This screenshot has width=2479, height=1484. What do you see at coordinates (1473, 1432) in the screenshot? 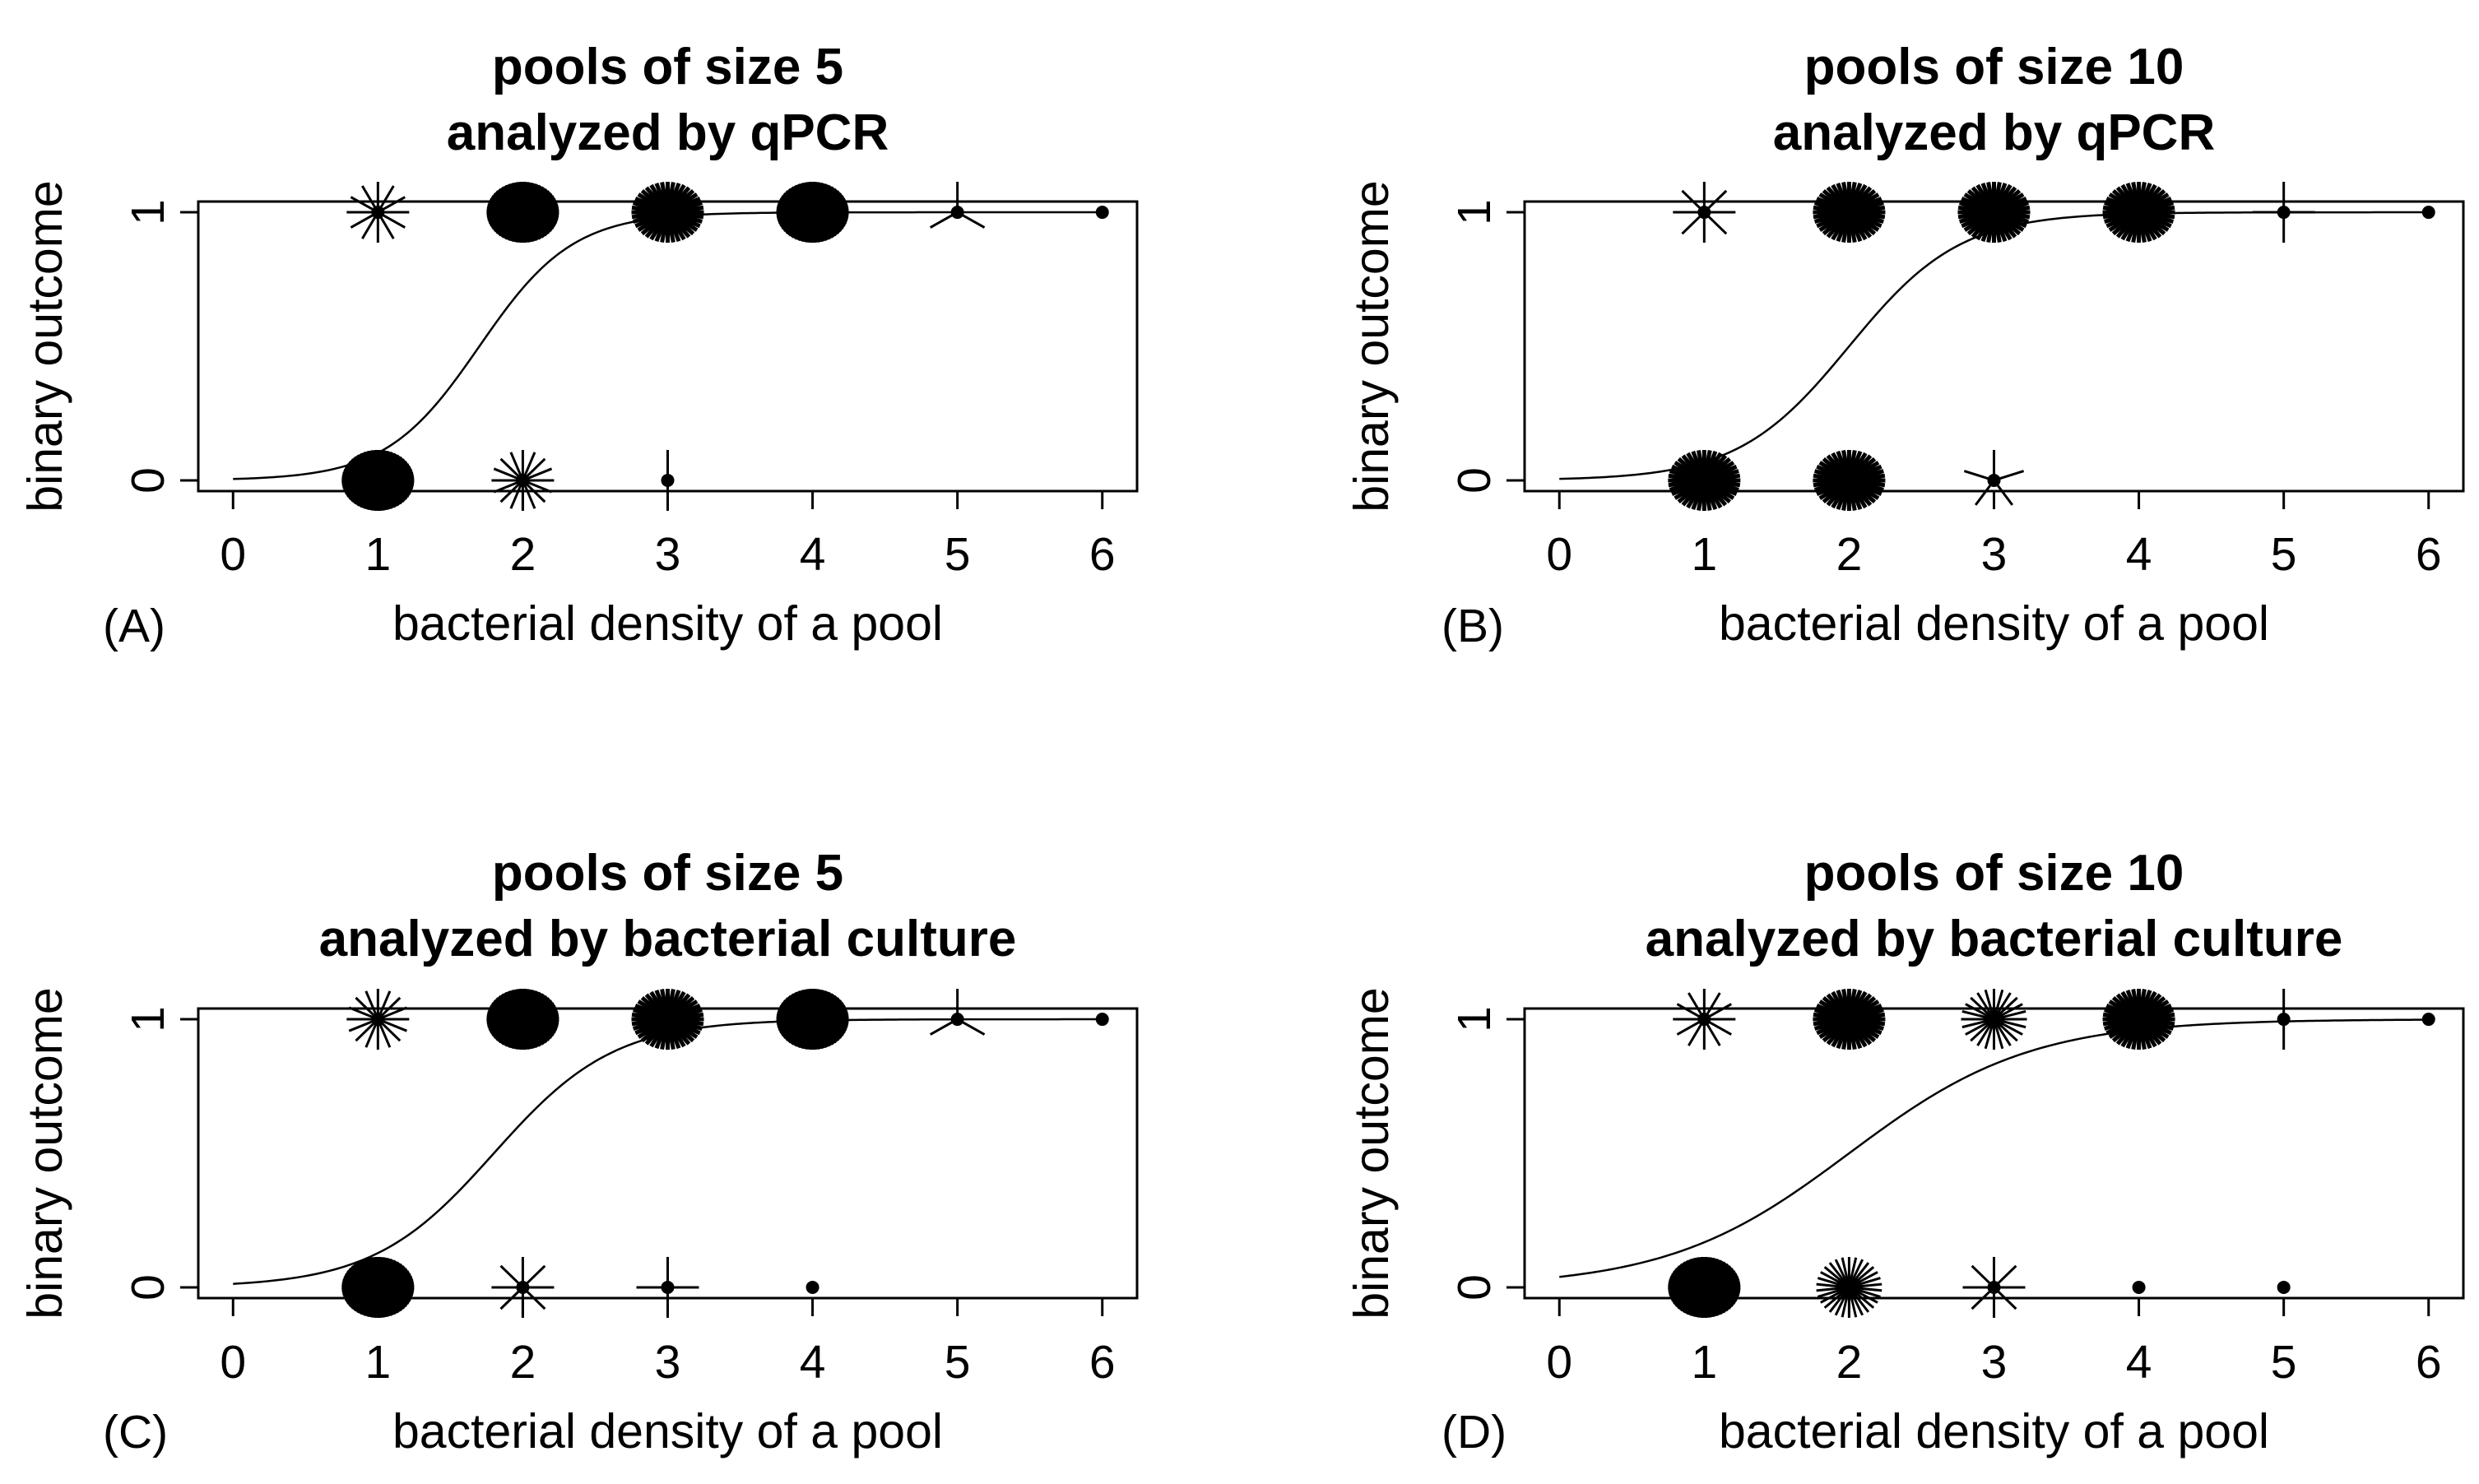
I see `panel-label: (D)` at bounding box center [1473, 1432].